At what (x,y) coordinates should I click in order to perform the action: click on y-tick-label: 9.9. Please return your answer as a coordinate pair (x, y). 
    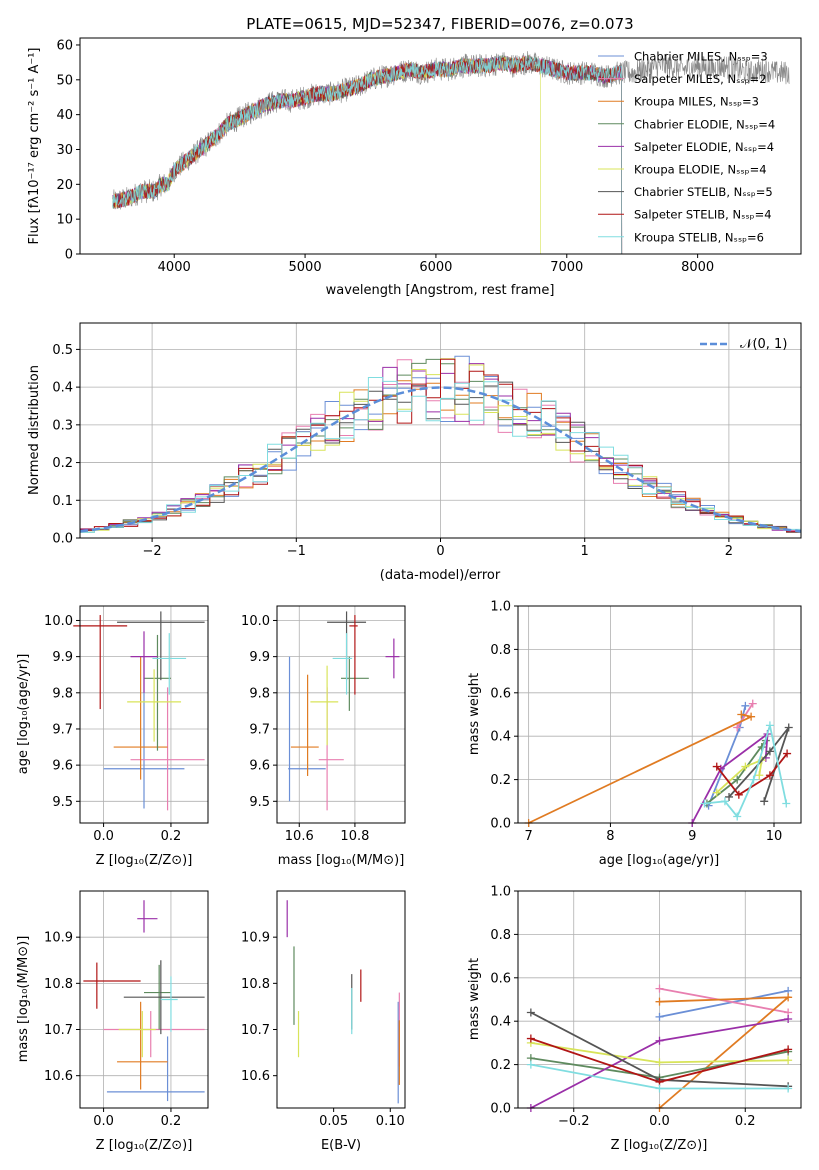
    Looking at the image, I should click on (259, 657).